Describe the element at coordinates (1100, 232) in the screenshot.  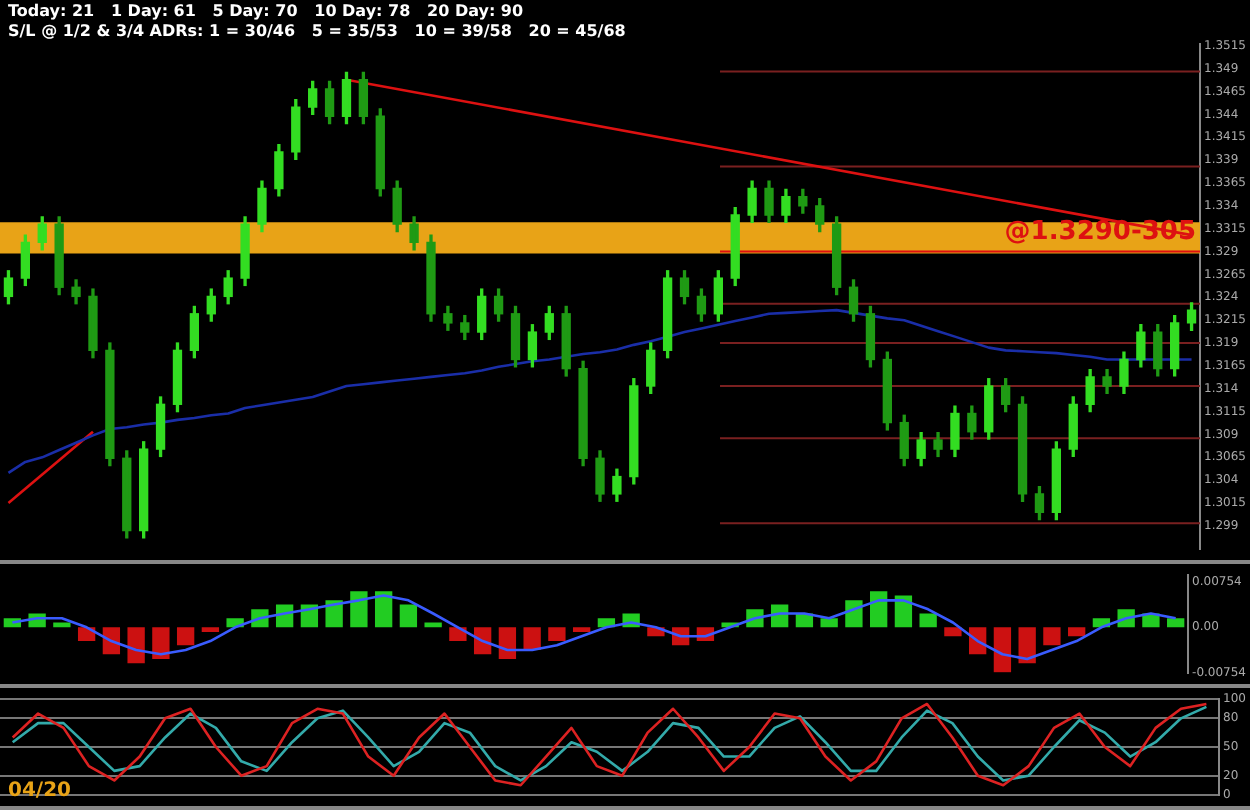
I see `annotation: @1.3290-305` at that location.